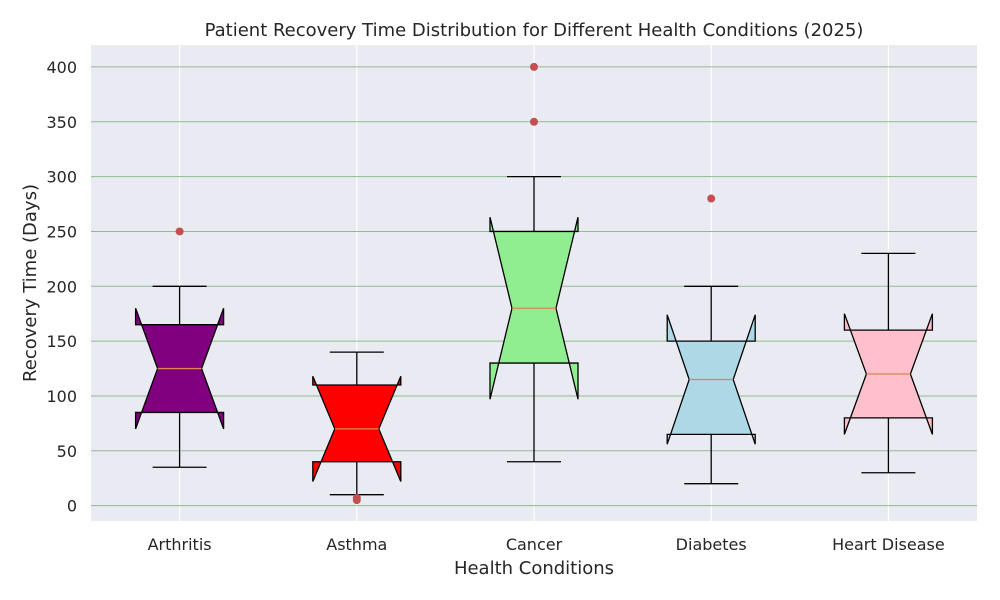 The height and width of the screenshot is (600, 1000). I want to click on x-tick-label: Diabetes, so click(711, 544).